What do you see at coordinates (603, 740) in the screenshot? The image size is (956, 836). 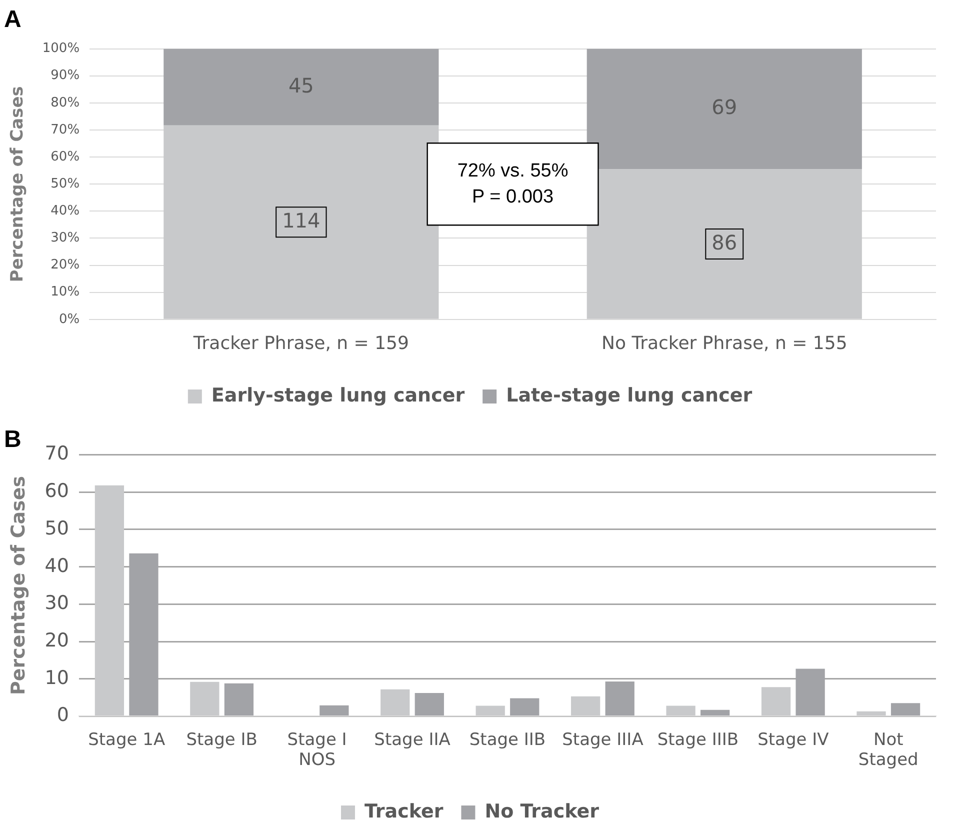 I see `x-tick-label: Stage IIIA` at bounding box center [603, 740].